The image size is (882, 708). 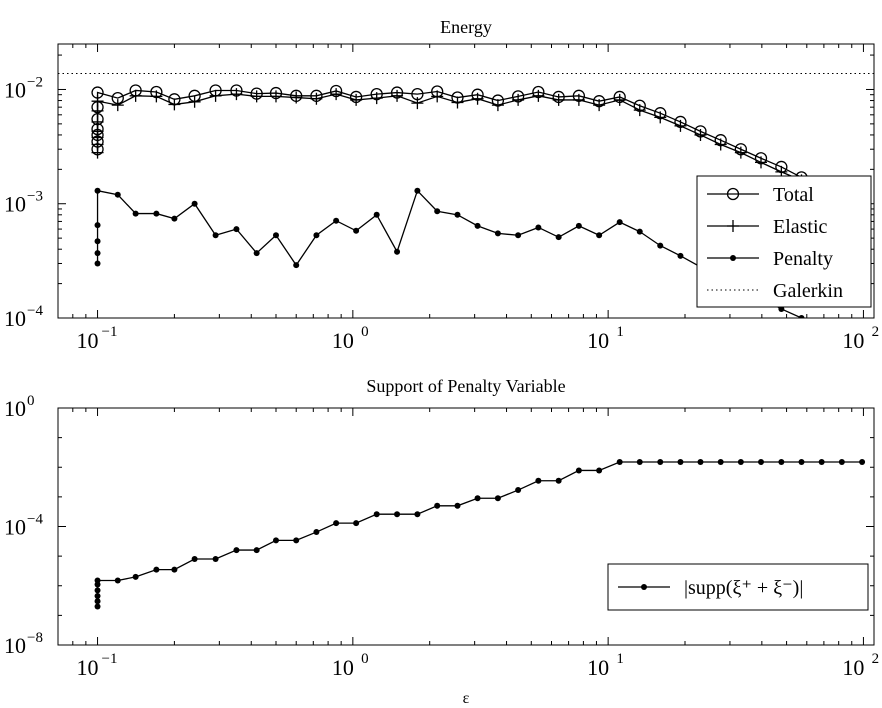 I want to click on legend-box, so click(x=784, y=241).